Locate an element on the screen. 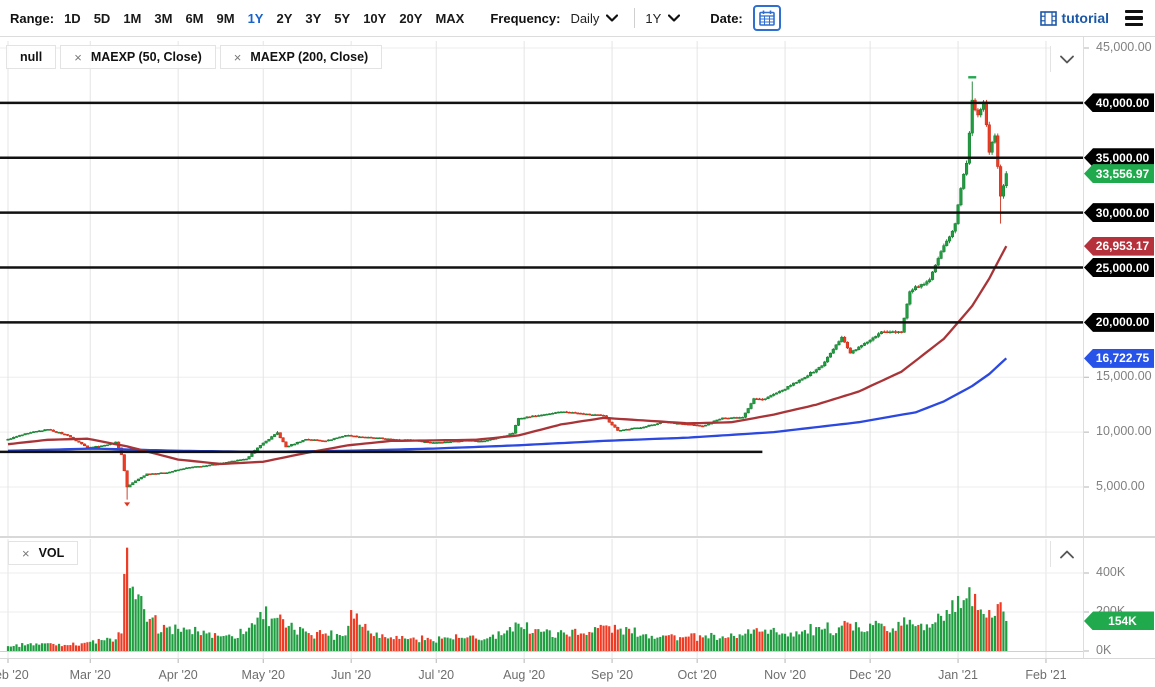 The width and height of the screenshot is (1155, 687). range-option-1m: 1M is located at coordinates (132, 18).